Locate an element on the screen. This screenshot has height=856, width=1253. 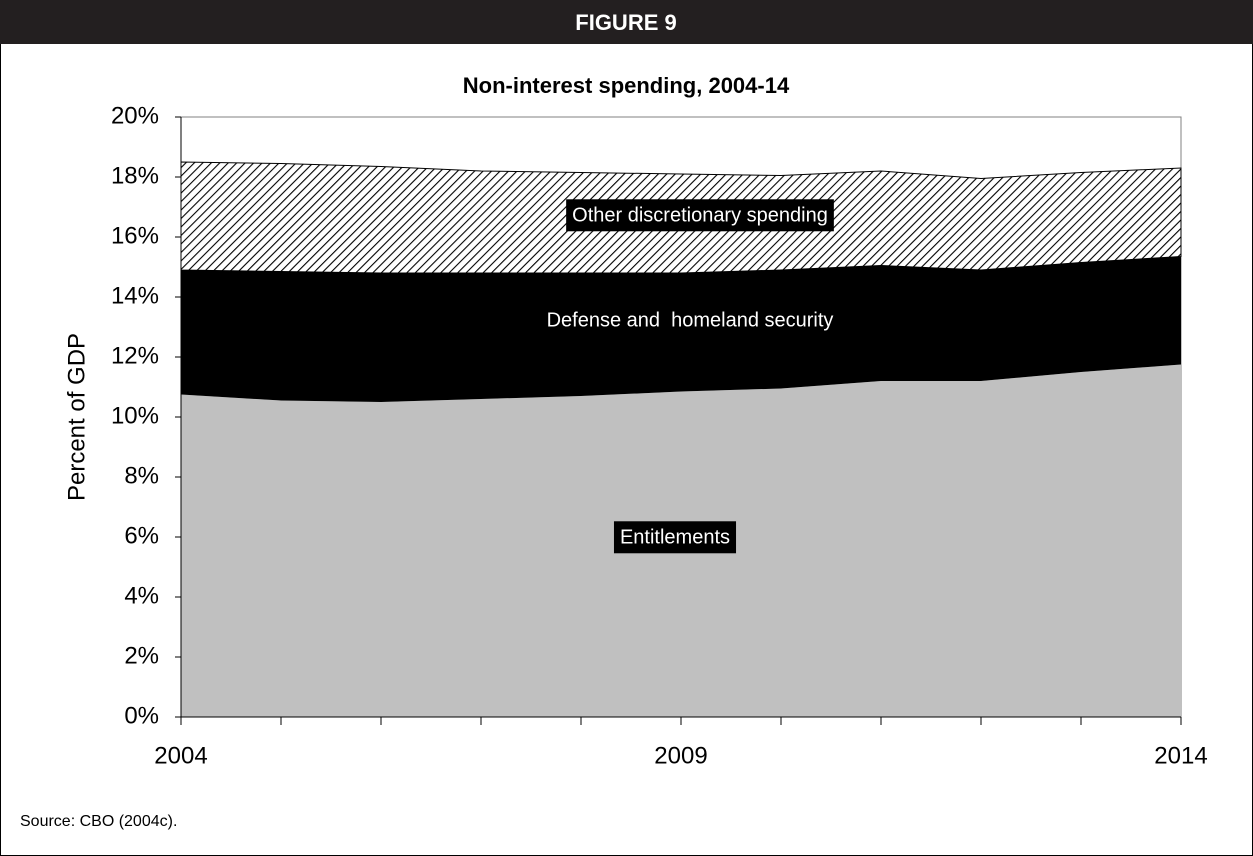
series-label: Entitlements is located at coordinates (675, 537).